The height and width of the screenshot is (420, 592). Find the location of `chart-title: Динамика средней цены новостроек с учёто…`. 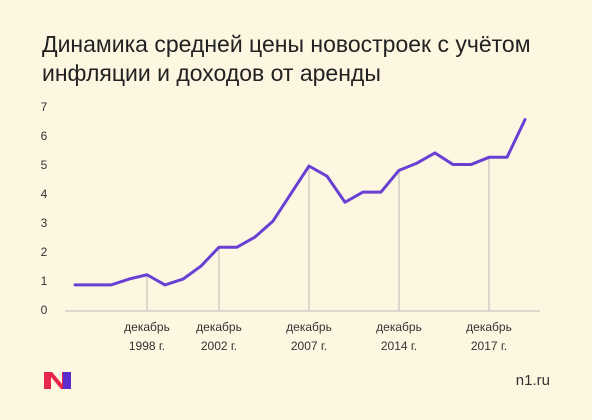

chart-title: Динамика средней цены новостроек с учёто… is located at coordinates (286, 58).